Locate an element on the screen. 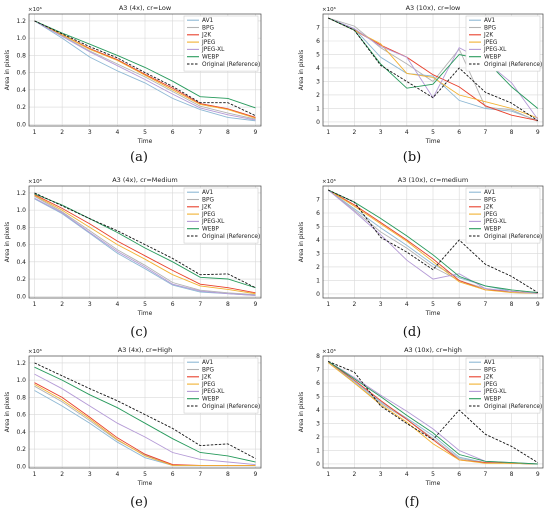  chart-title: A3 (4x), cr=Low is located at coordinates (145, 8).